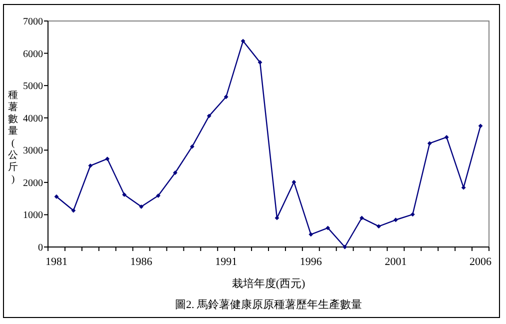 The height and width of the screenshot is (324, 506). I want to click on x-tick-label: 2001, so click(395, 262).